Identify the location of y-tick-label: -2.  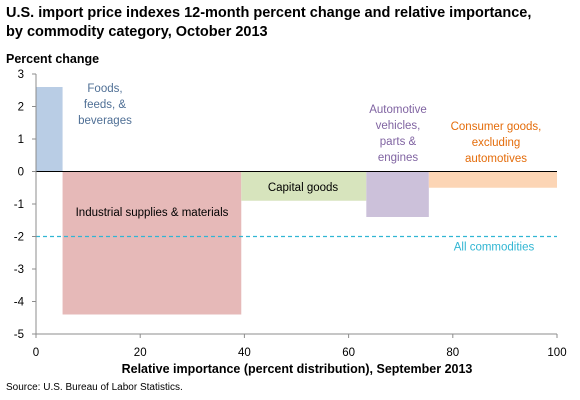
(19, 238).